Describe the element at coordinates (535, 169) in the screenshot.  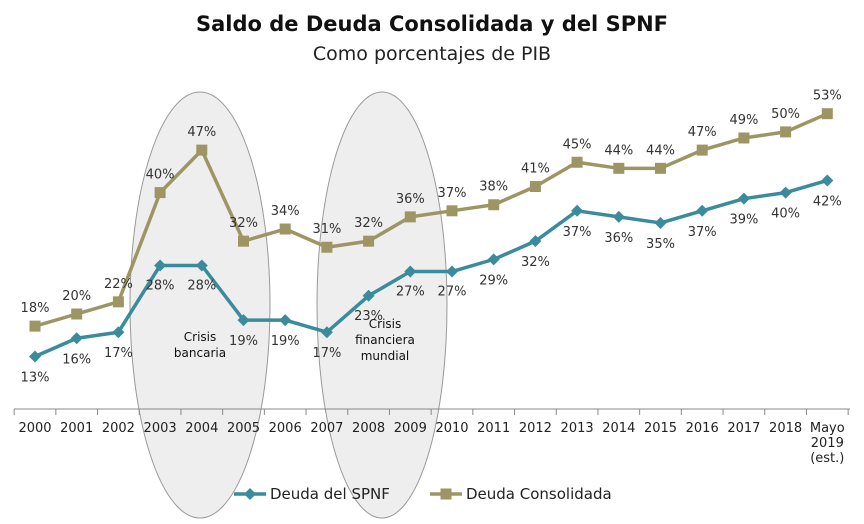
I see `data-label: 41%` at that location.